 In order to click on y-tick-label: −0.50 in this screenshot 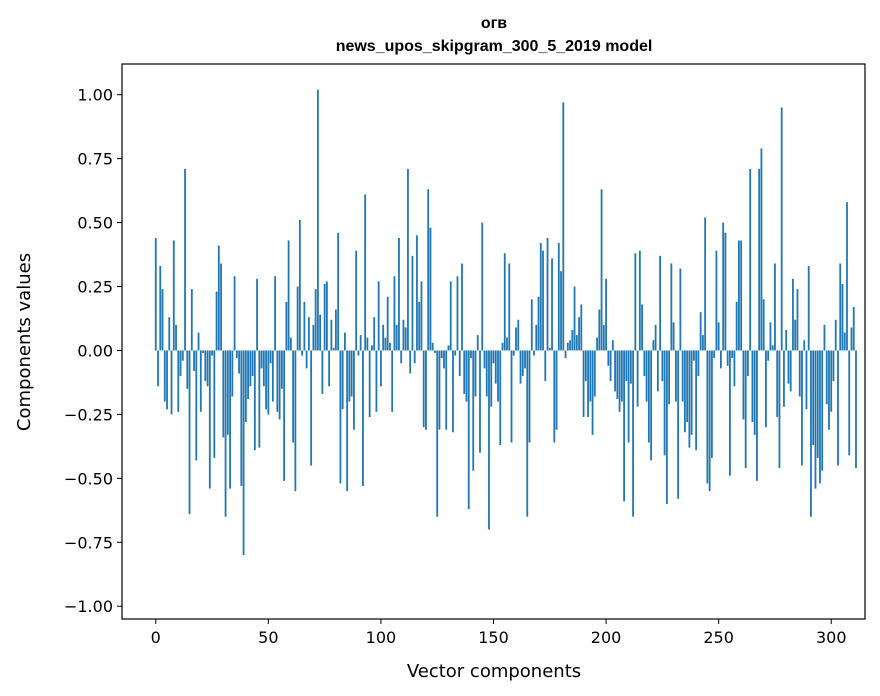, I will do `click(88, 478)`.